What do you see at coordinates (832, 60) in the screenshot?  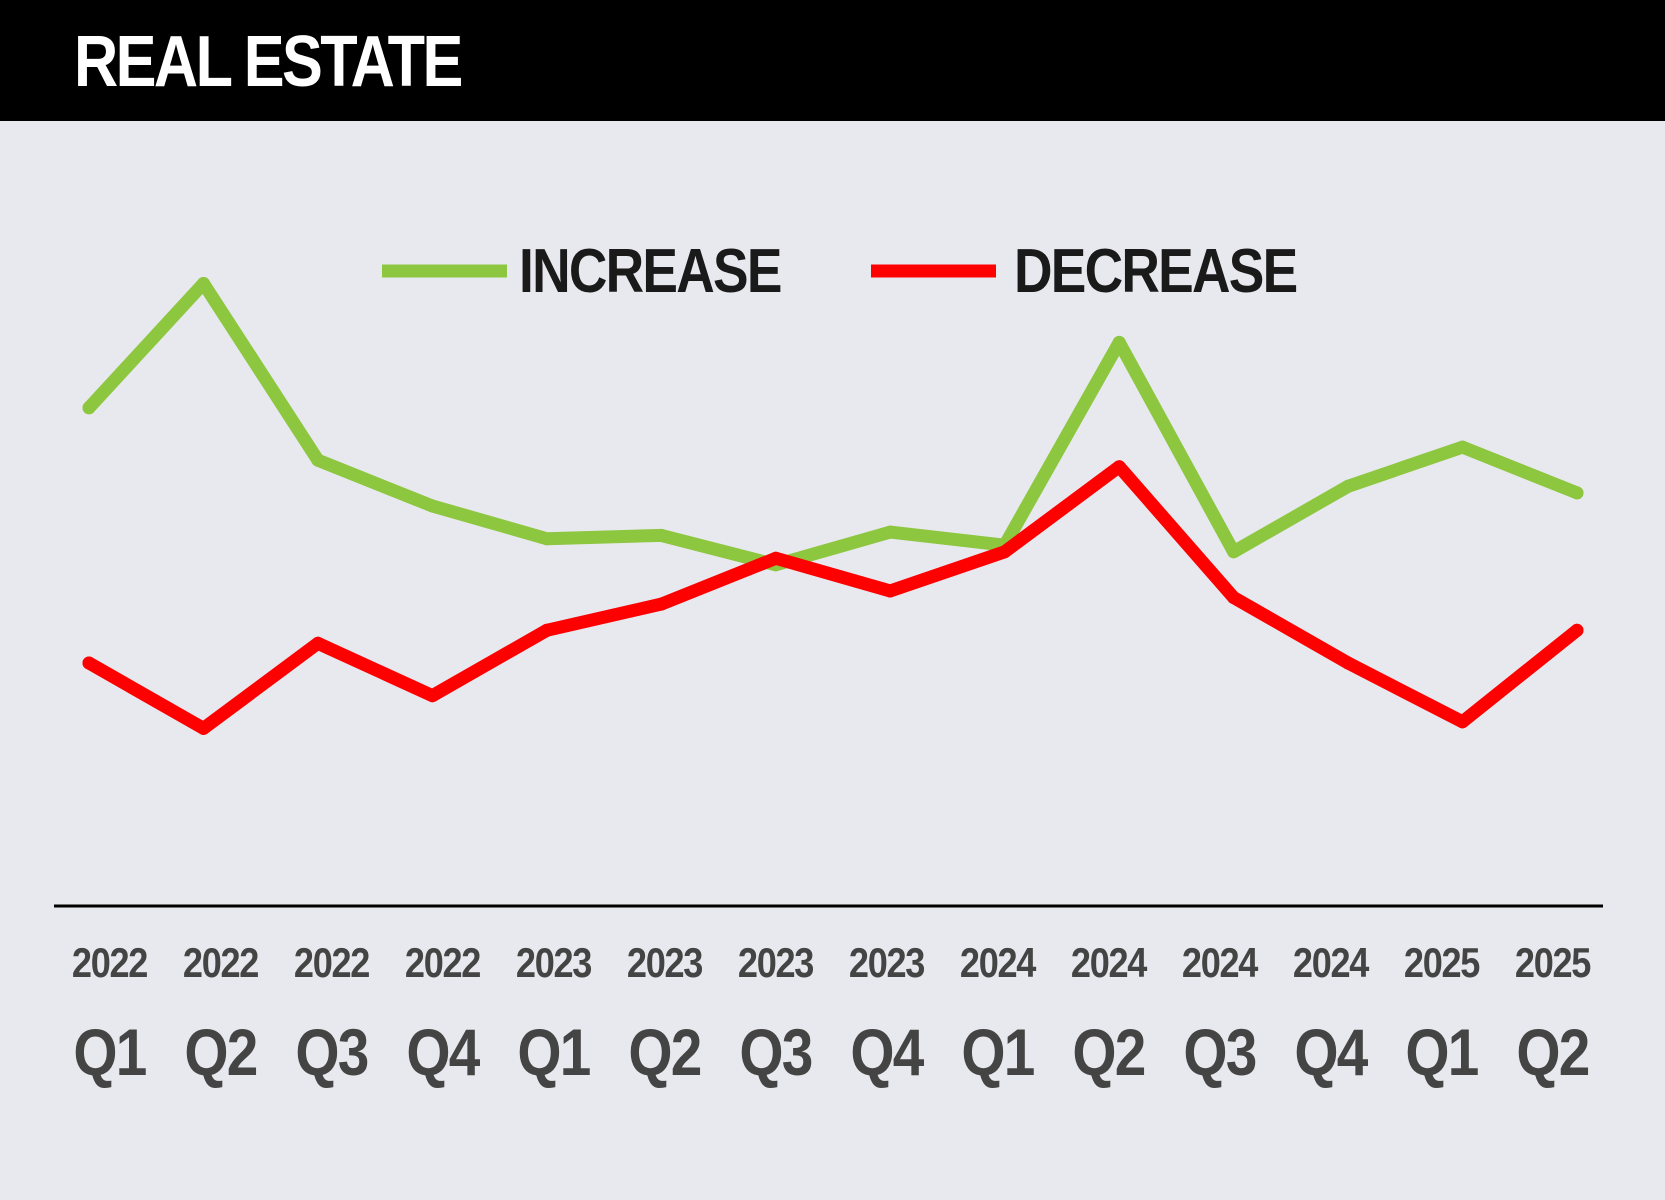 I see `title-bar: REAL ESTATE` at bounding box center [832, 60].